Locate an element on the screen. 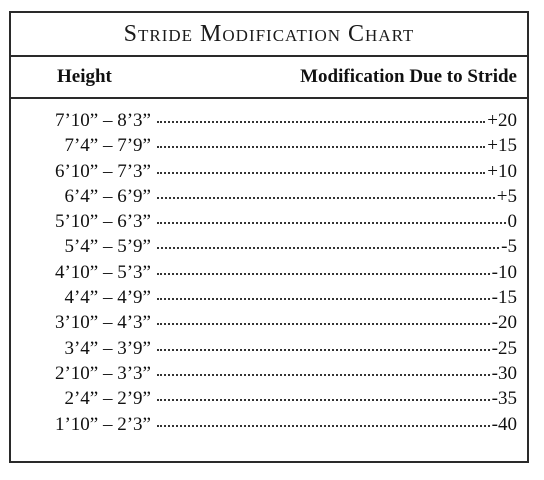  height-range: 7’4” – 7’9” is located at coordinates (107, 146).